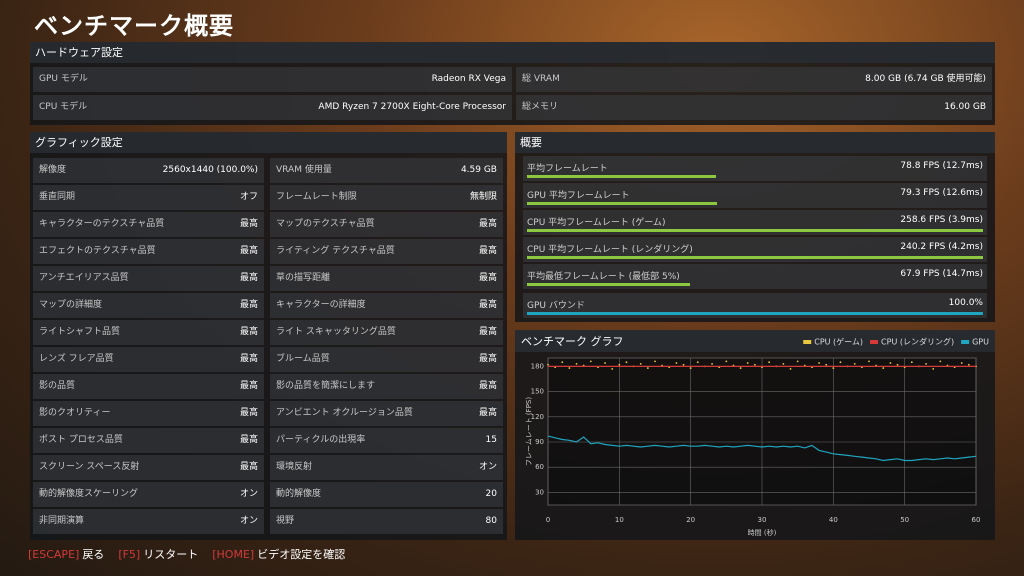 Image resolution: width=1024 pixels, height=576 pixels. Describe the element at coordinates (272, 79) in the screenshot. I see `hardware-row: GPU モデル Radeon RX Vega` at that location.